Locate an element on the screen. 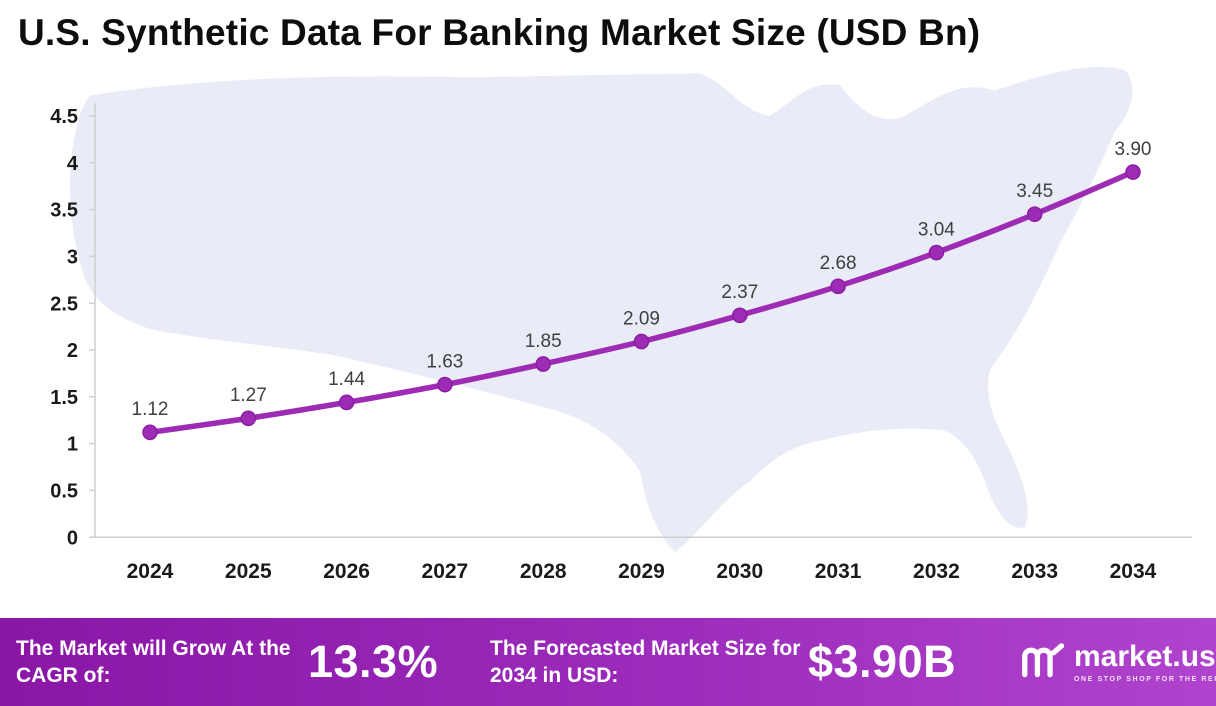 This screenshot has width=1216, height=706. x-tick-label: 2026 is located at coordinates (346, 570).